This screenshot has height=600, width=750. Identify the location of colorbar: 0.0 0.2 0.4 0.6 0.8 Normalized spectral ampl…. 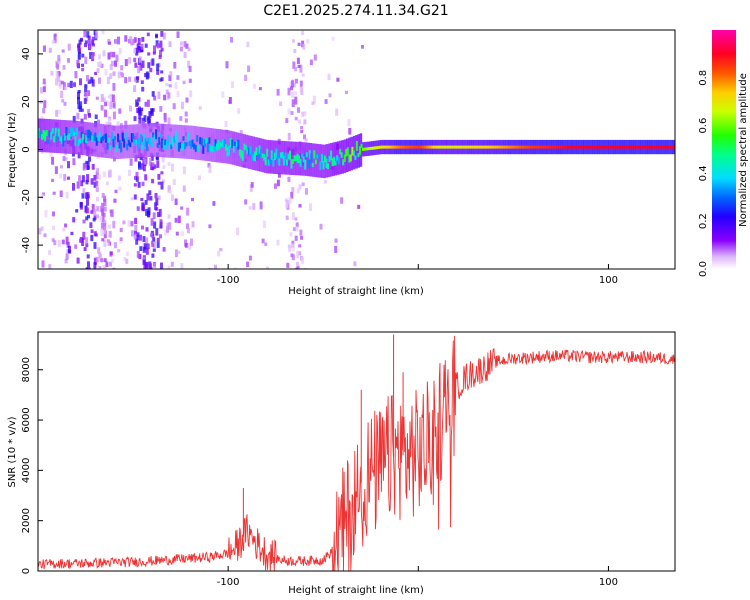
(723, 153).